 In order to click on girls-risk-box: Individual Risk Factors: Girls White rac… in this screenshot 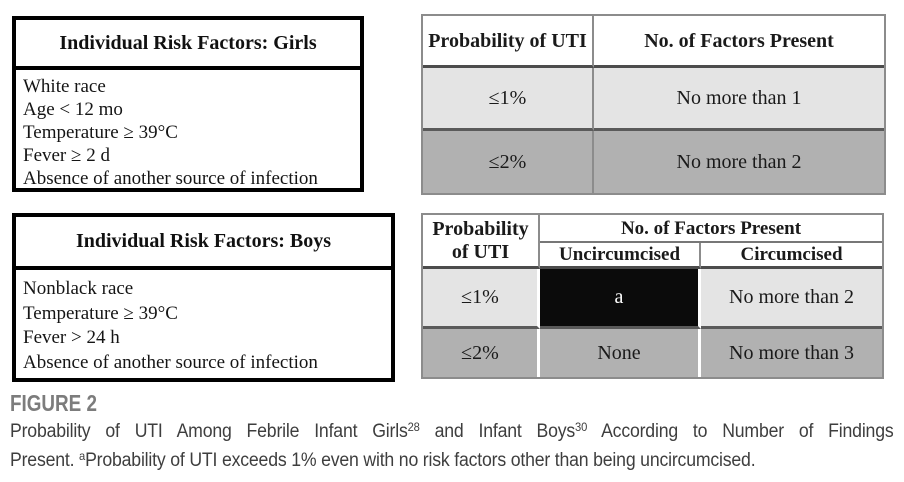, I will do `click(188, 104)`.